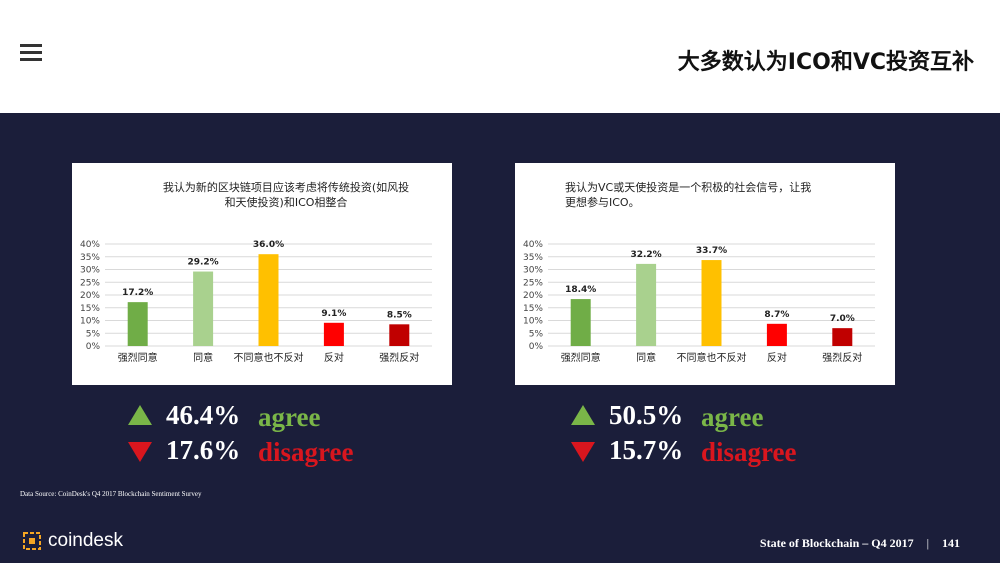 This screenshot has height=563, width=1000. I want to click on agree-label-1: agree, so click(289, 417).